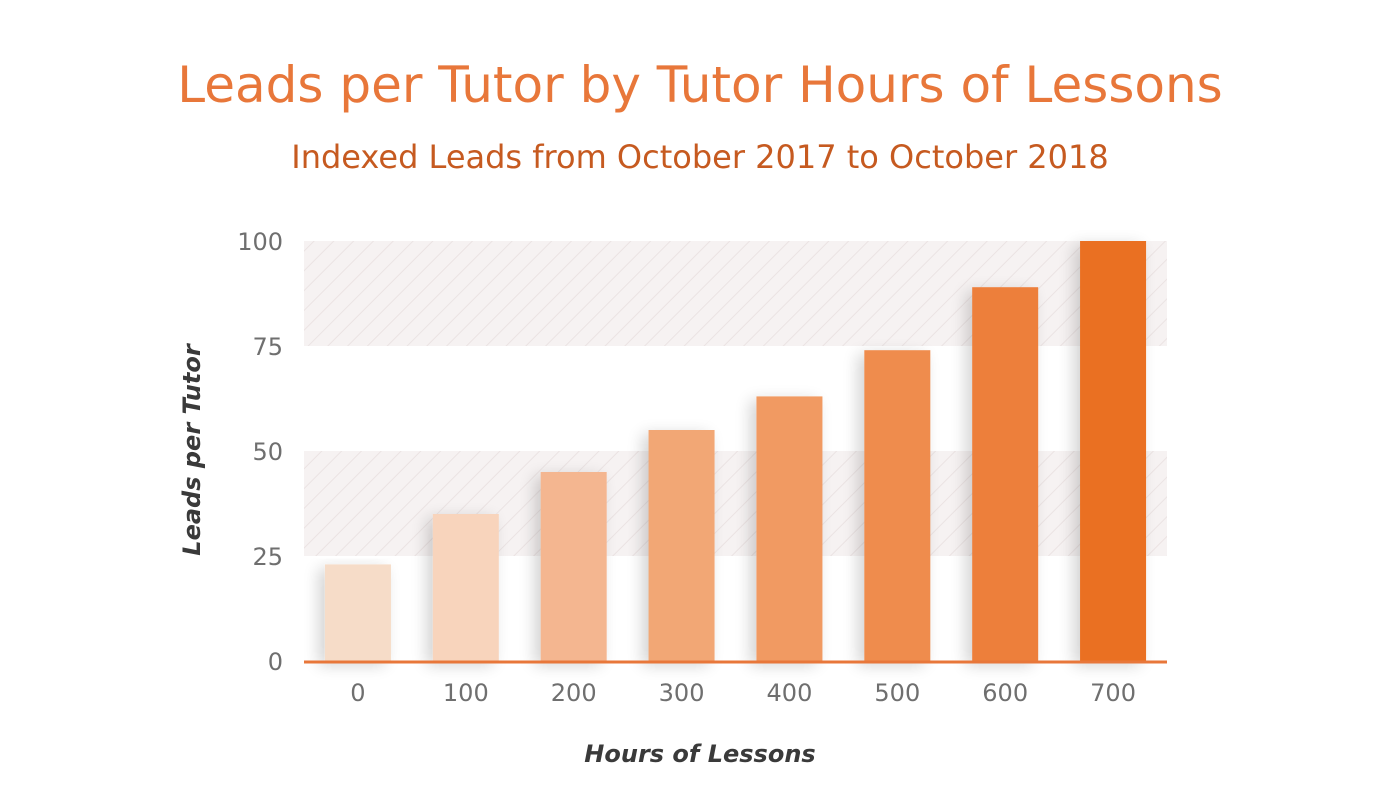  Describe the element at coordinates (682, 693) in the screenshot. I see `x-tick-label: 300` at that location.